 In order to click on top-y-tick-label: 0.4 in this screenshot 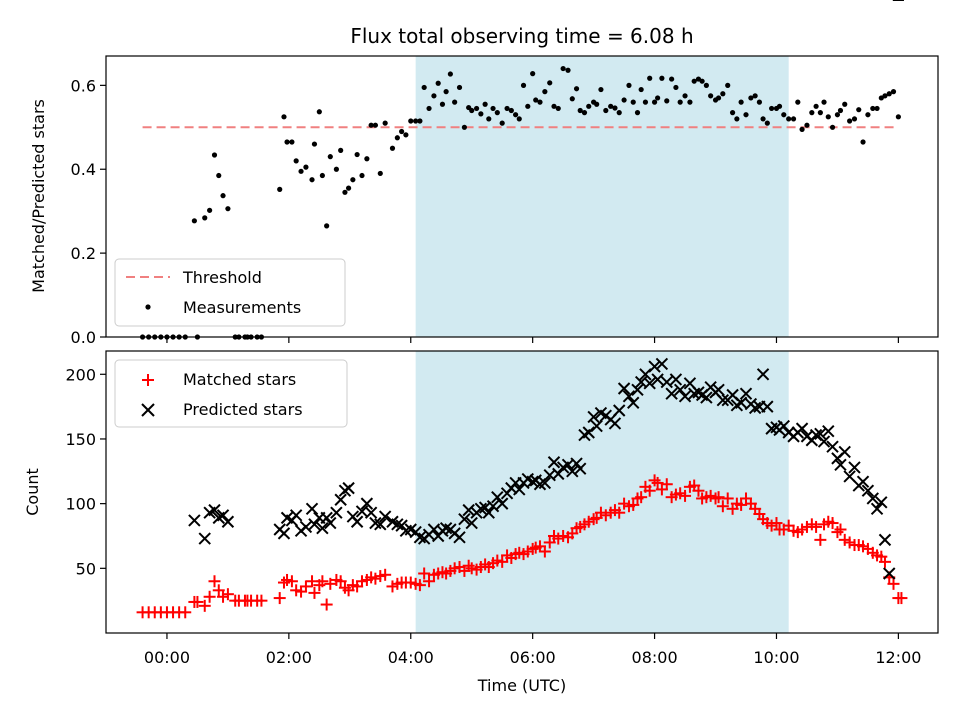, I will do `click(83, 169)`.